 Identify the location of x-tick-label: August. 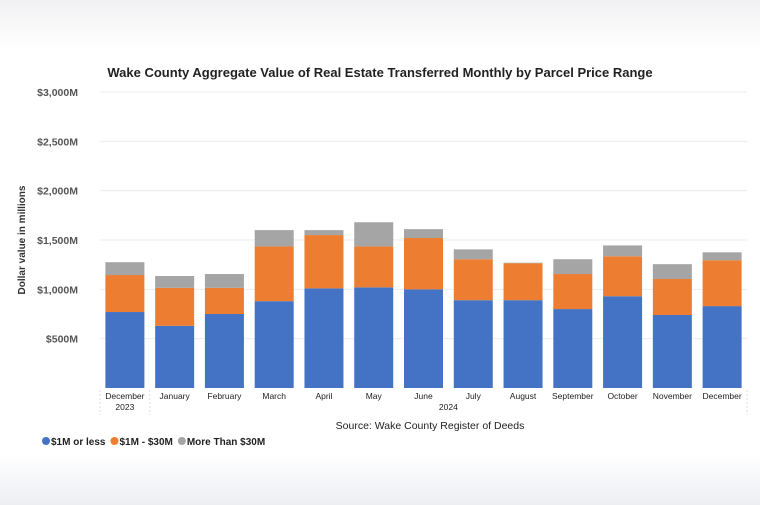
(523, 396).